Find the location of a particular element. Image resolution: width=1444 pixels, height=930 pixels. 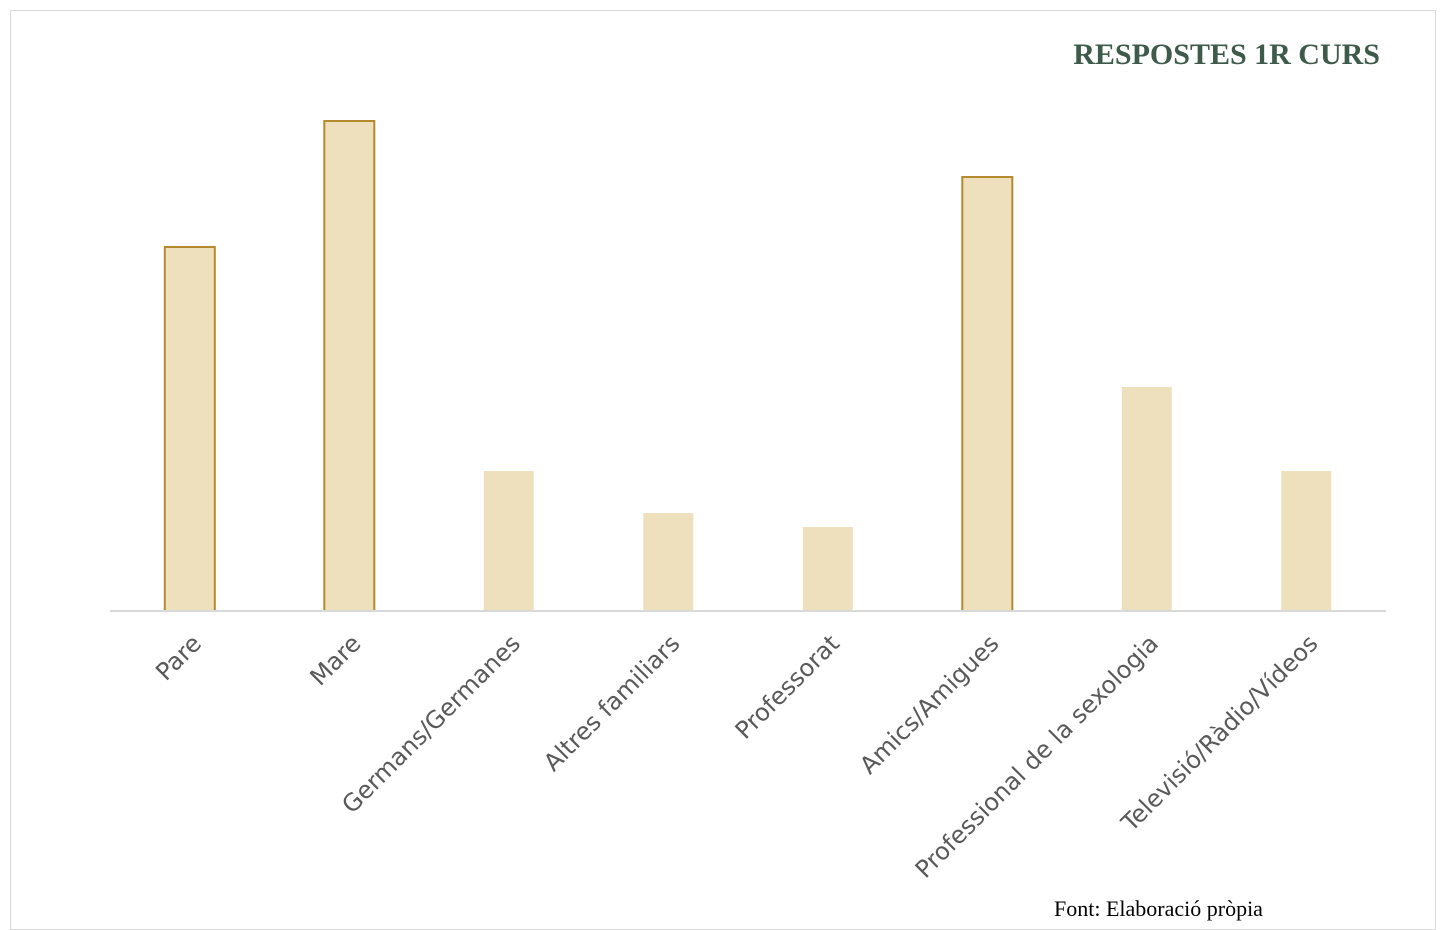

source-note: Font: Elaboració pròpia is located at coordinates (1158, 908).